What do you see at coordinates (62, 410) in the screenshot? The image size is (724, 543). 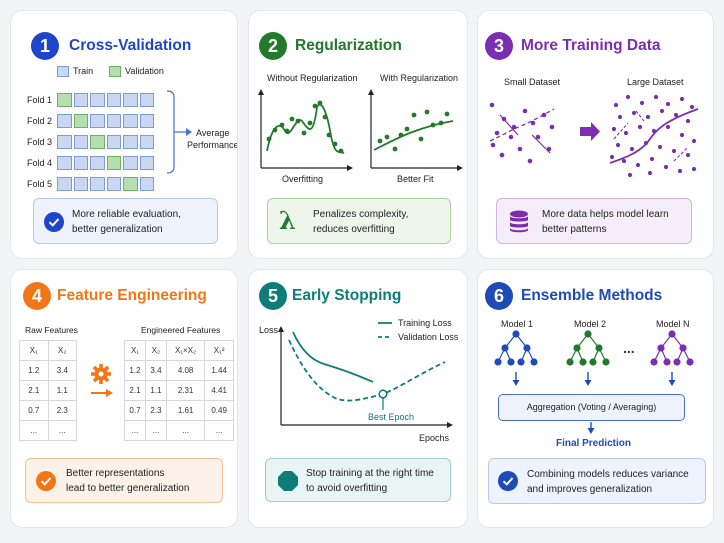 I see `table-cell: 2.3` at bounding box center [62, 410].